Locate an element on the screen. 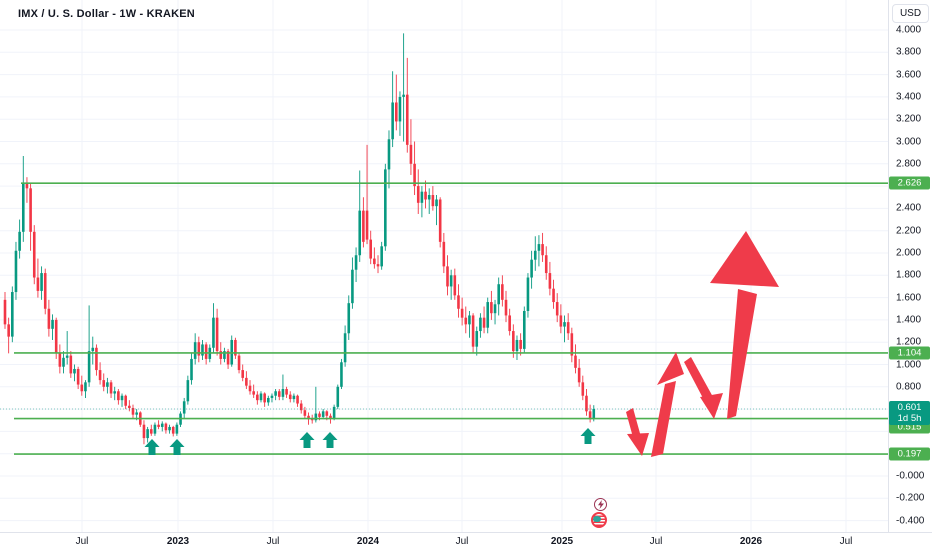 This screenshot has width=932, height=550. time-axis: Jul 2023 Jul 2024 Jul 2025 Jul 2026 Jul is located at coordinates (466, 541).